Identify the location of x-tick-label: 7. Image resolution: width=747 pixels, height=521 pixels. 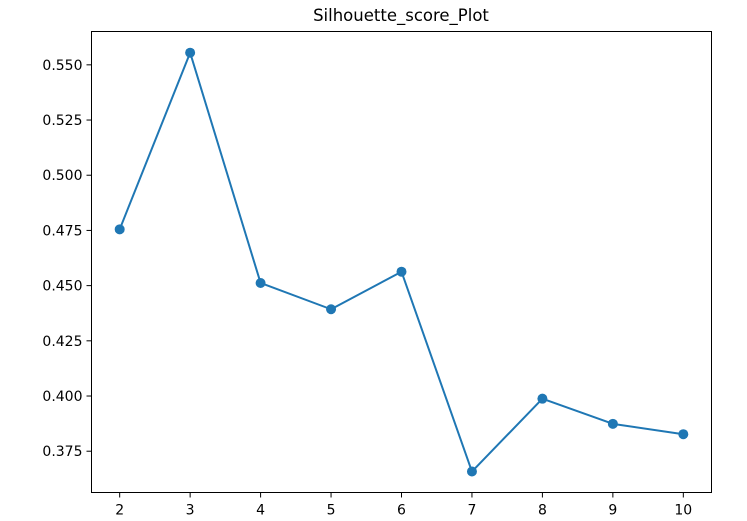
(471, 511).